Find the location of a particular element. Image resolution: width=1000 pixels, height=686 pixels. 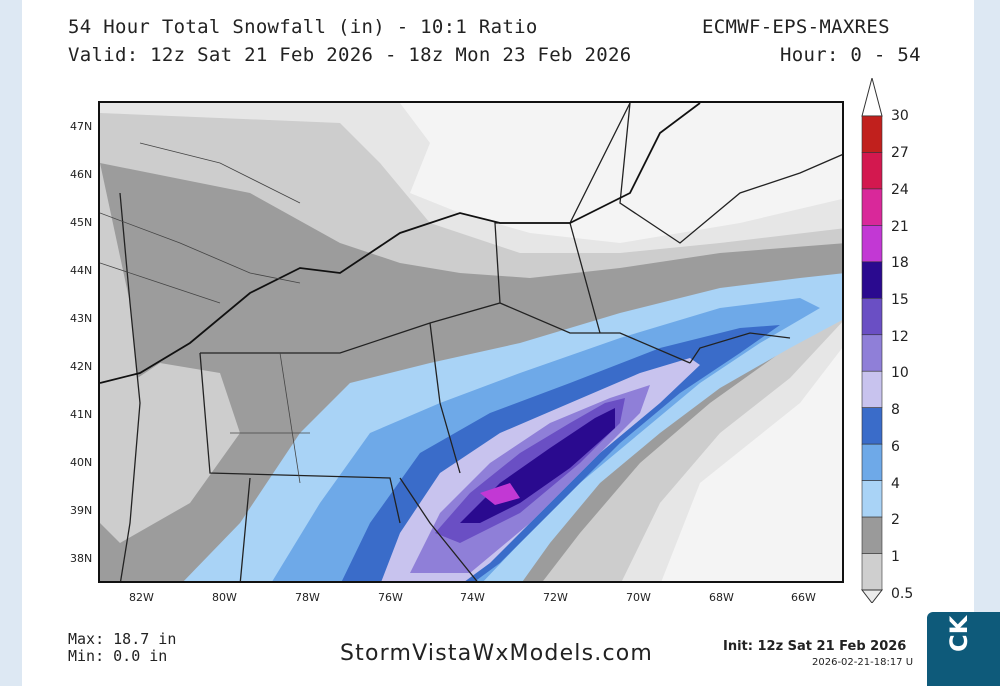

colorbar-level: 2 is located at coordinates (895, 520).